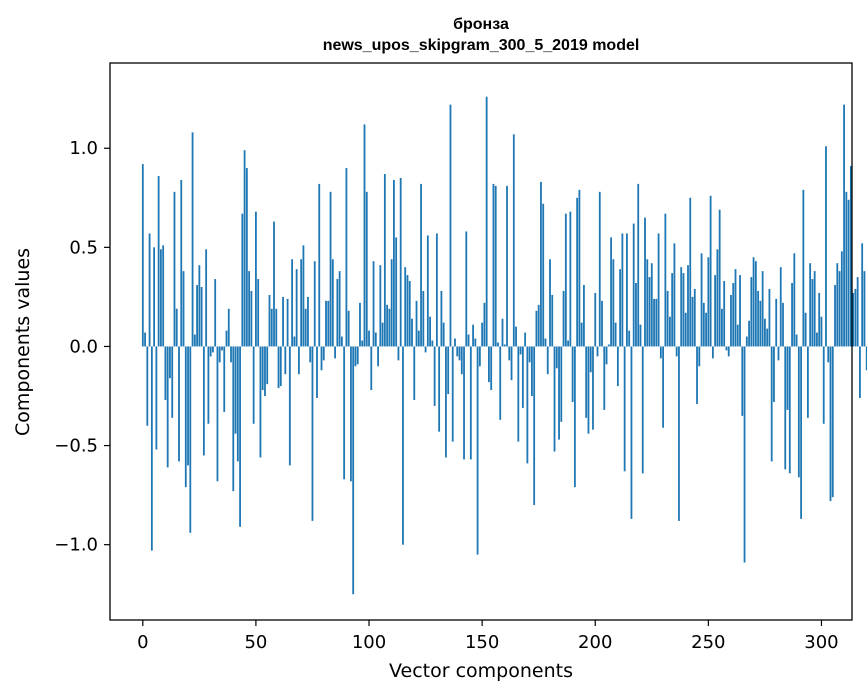 The image size is (867, 696). I want to click on y-axis-label: Components values, so click(23, 342).